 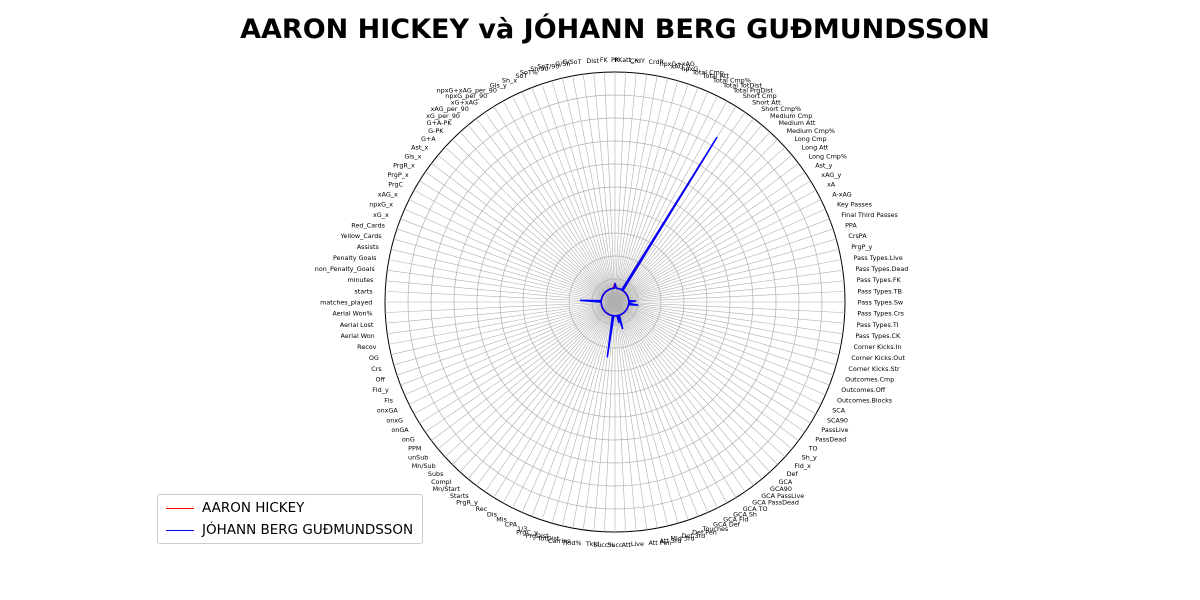 I want to click on category-label: Fld_x, so click(x=802, y=466).